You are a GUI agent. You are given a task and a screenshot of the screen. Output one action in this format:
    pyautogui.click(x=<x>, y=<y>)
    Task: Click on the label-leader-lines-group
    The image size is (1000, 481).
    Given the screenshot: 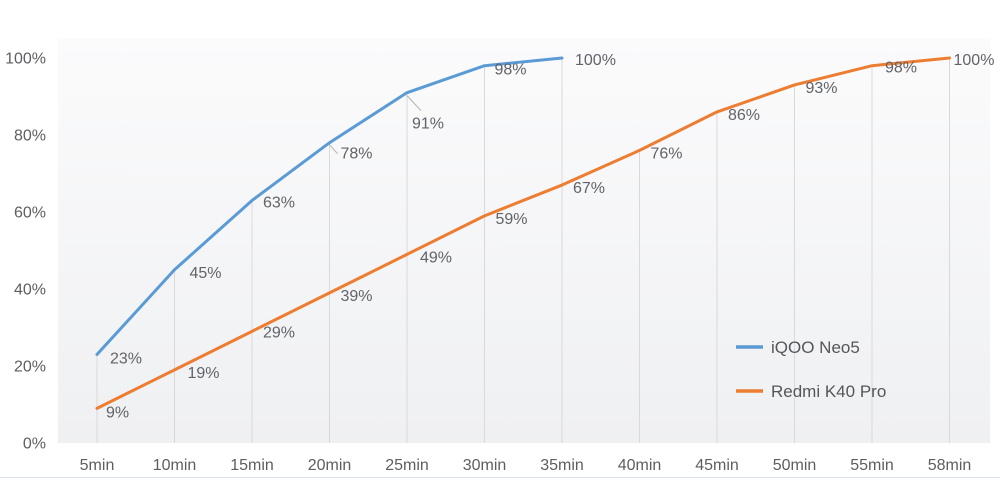 What is the action you would take?
    pyautogui.click(x=375, y=125)
    